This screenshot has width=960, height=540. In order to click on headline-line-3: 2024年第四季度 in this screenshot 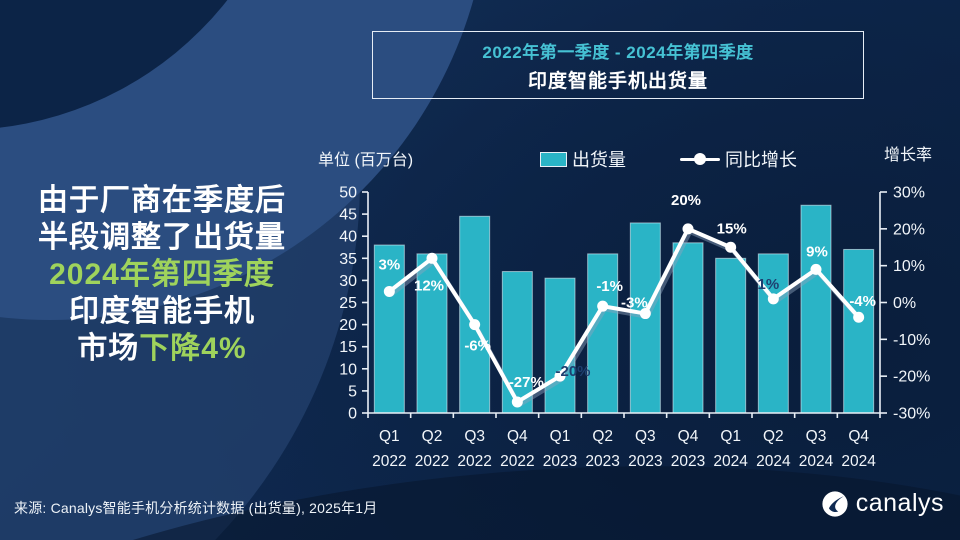, I will do `click(162, 274)`.